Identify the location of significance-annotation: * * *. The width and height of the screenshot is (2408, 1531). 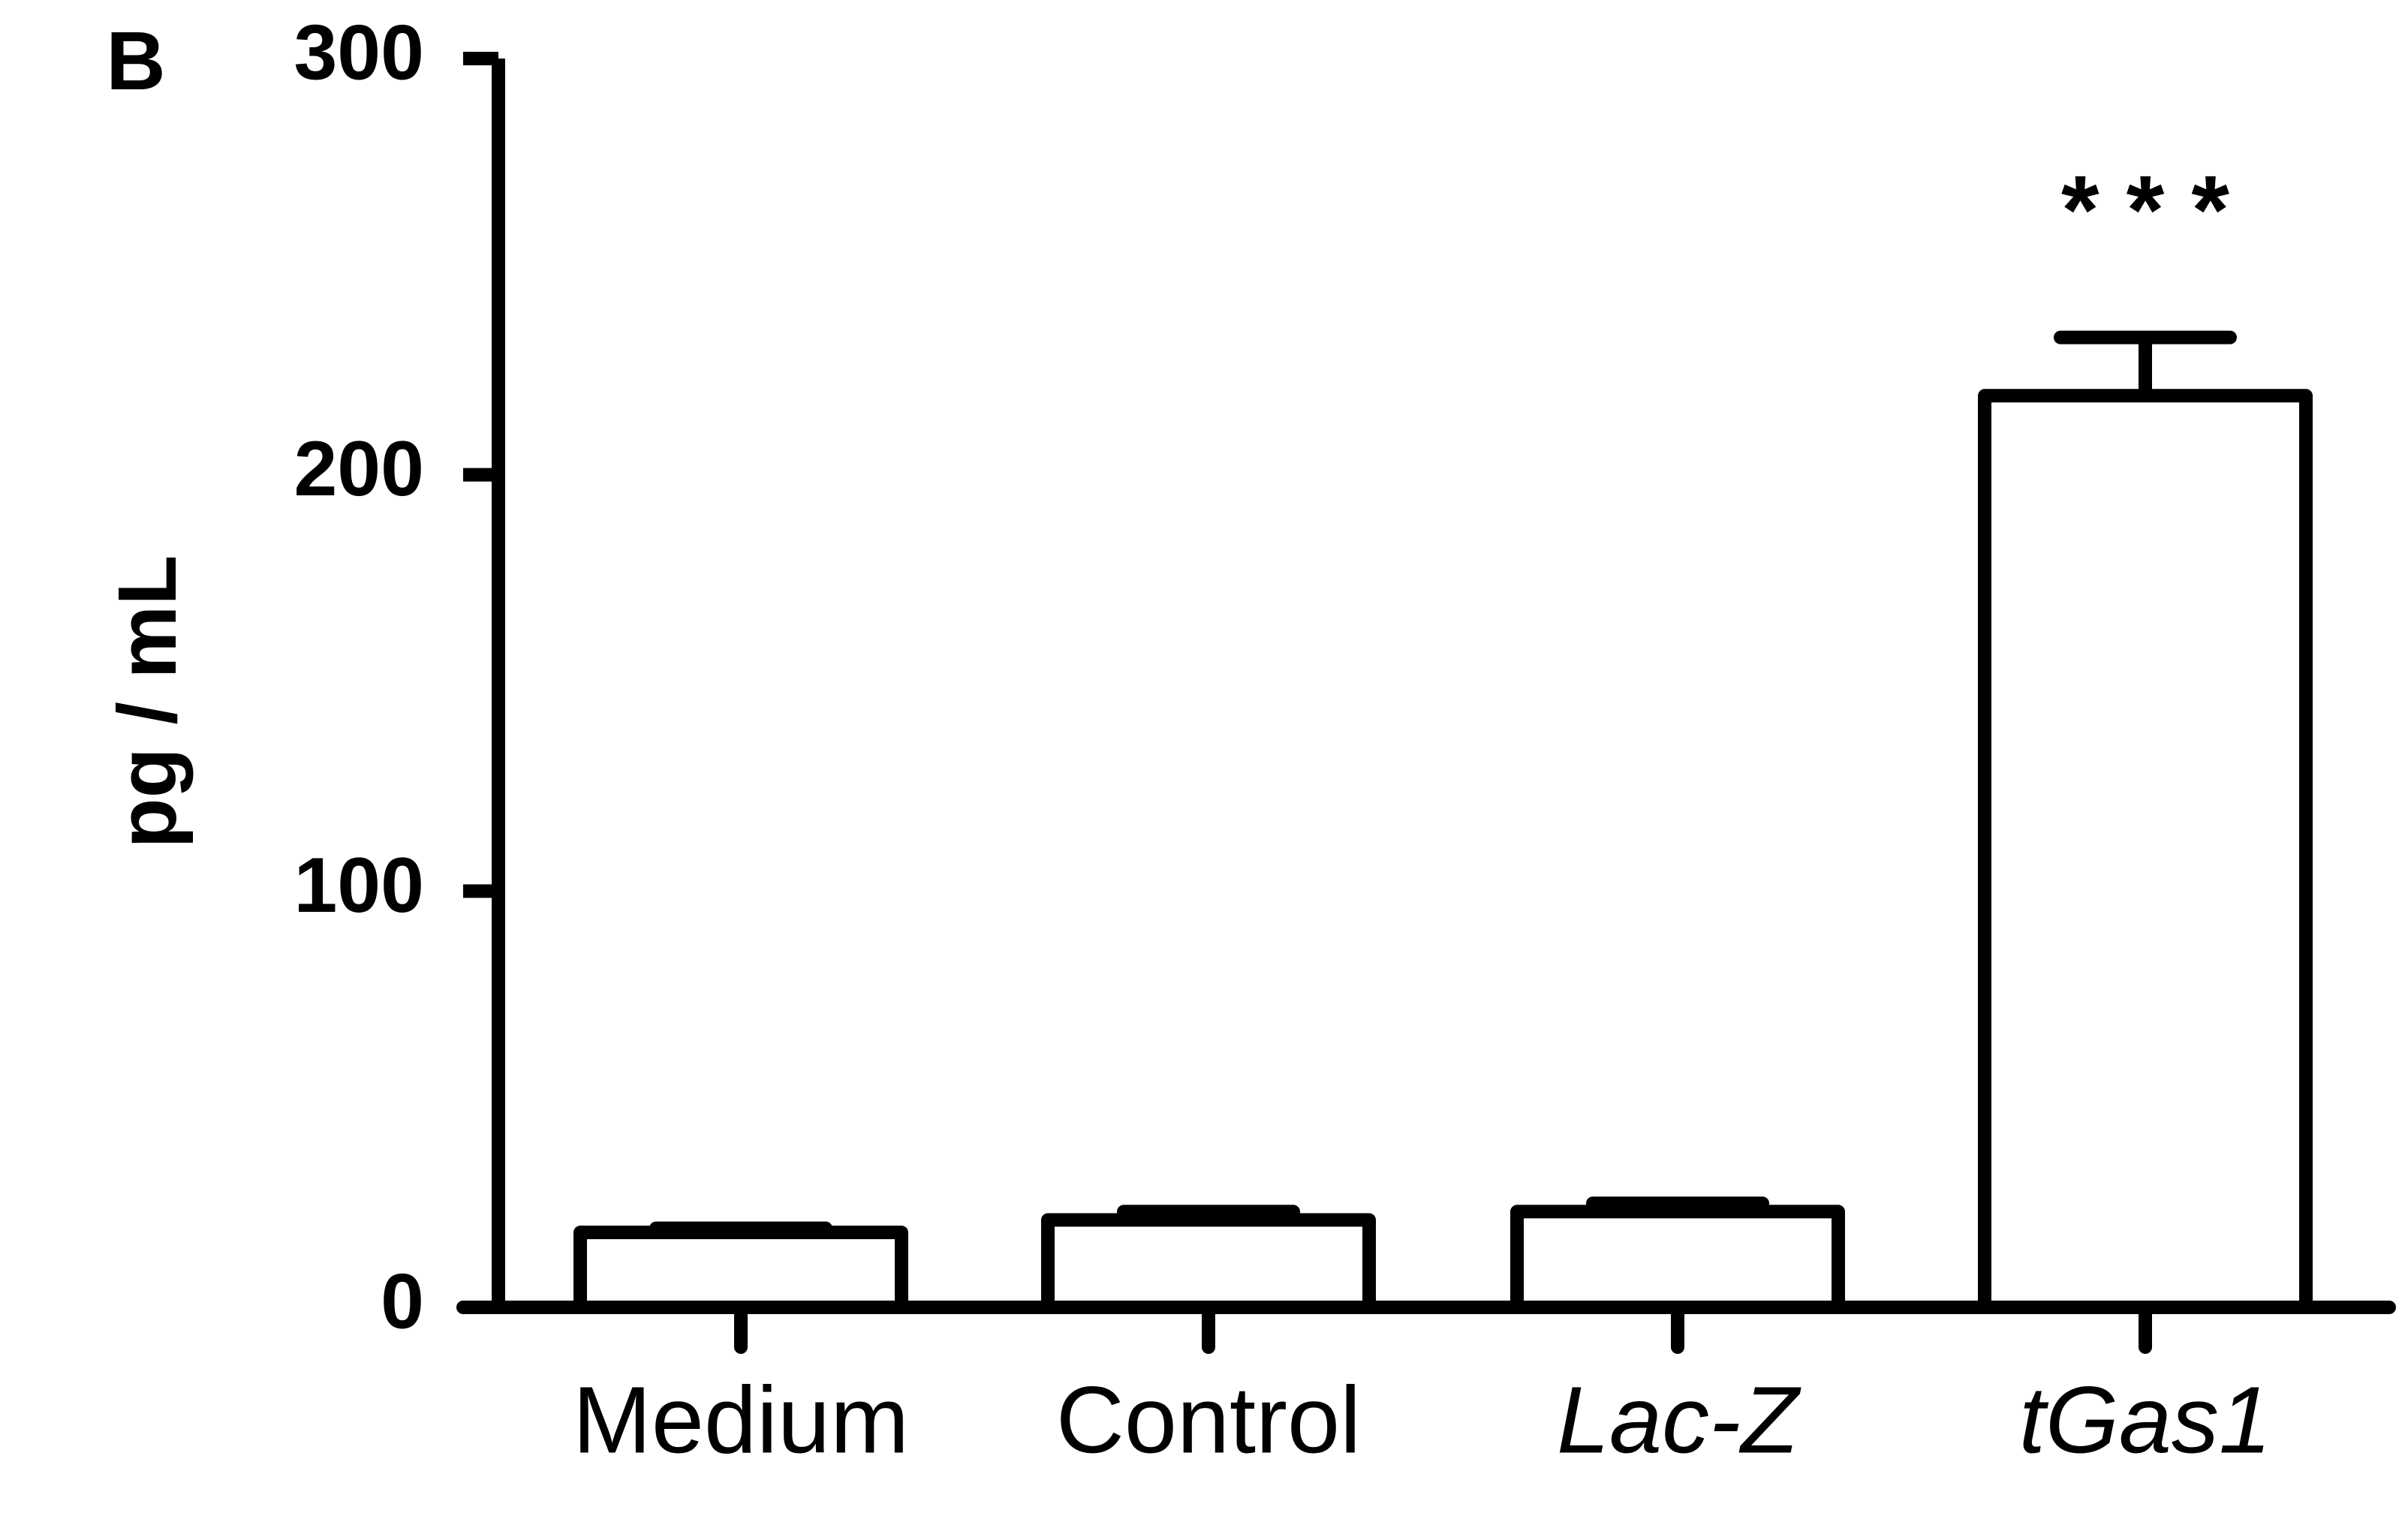
(2145, 209).